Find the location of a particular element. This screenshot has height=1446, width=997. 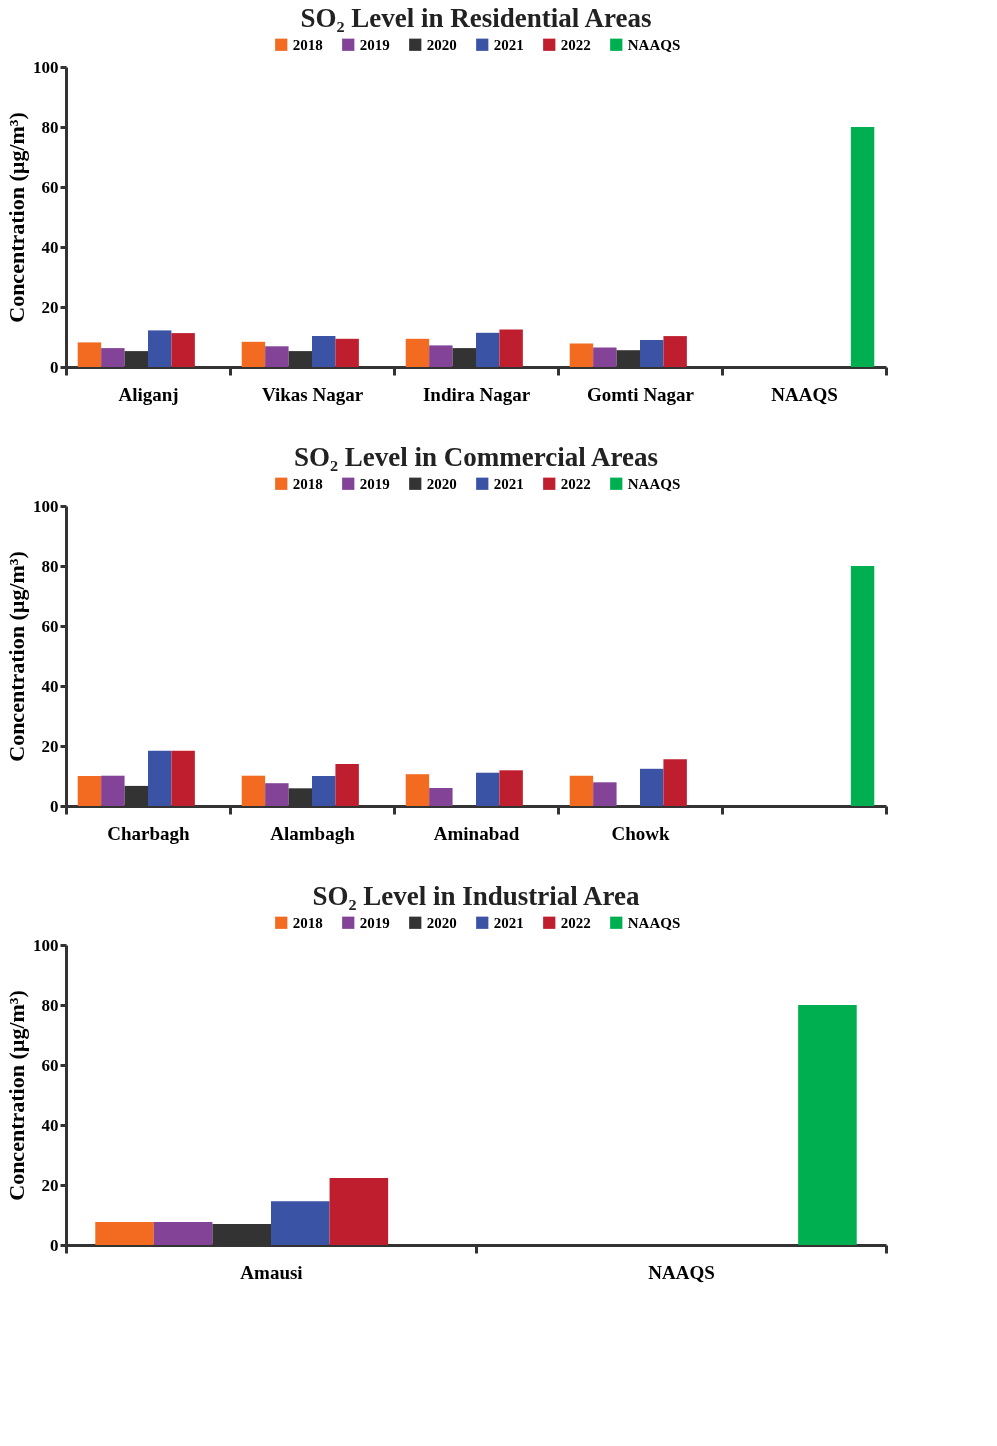

x-tick-label: Charbagh is located at coordinates (149, 833).